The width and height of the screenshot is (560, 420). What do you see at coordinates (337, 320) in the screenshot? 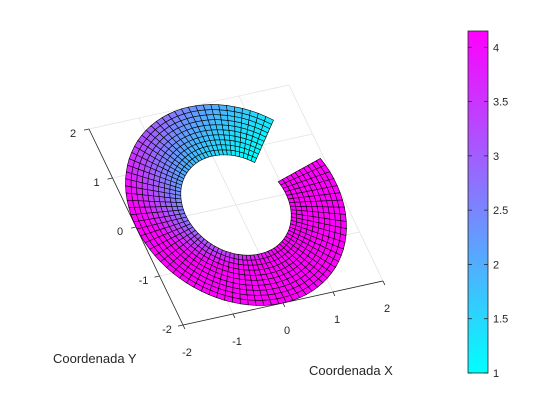
I see `x-tick-label: 1` at bounding box center [337, 320].